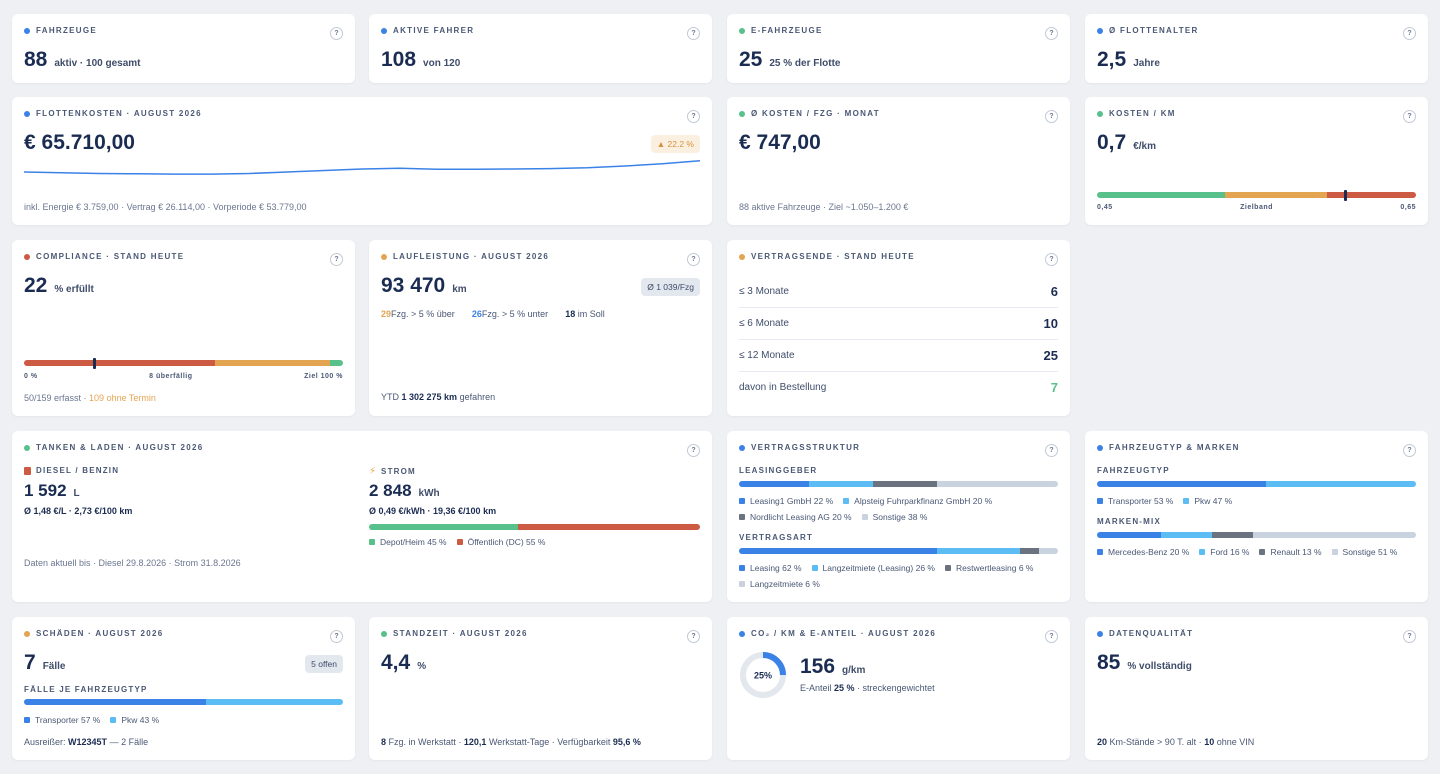 This screenshot has height=774, width=1440. I want to click on legend-label: Transporter 57 %, so click(68, 720).